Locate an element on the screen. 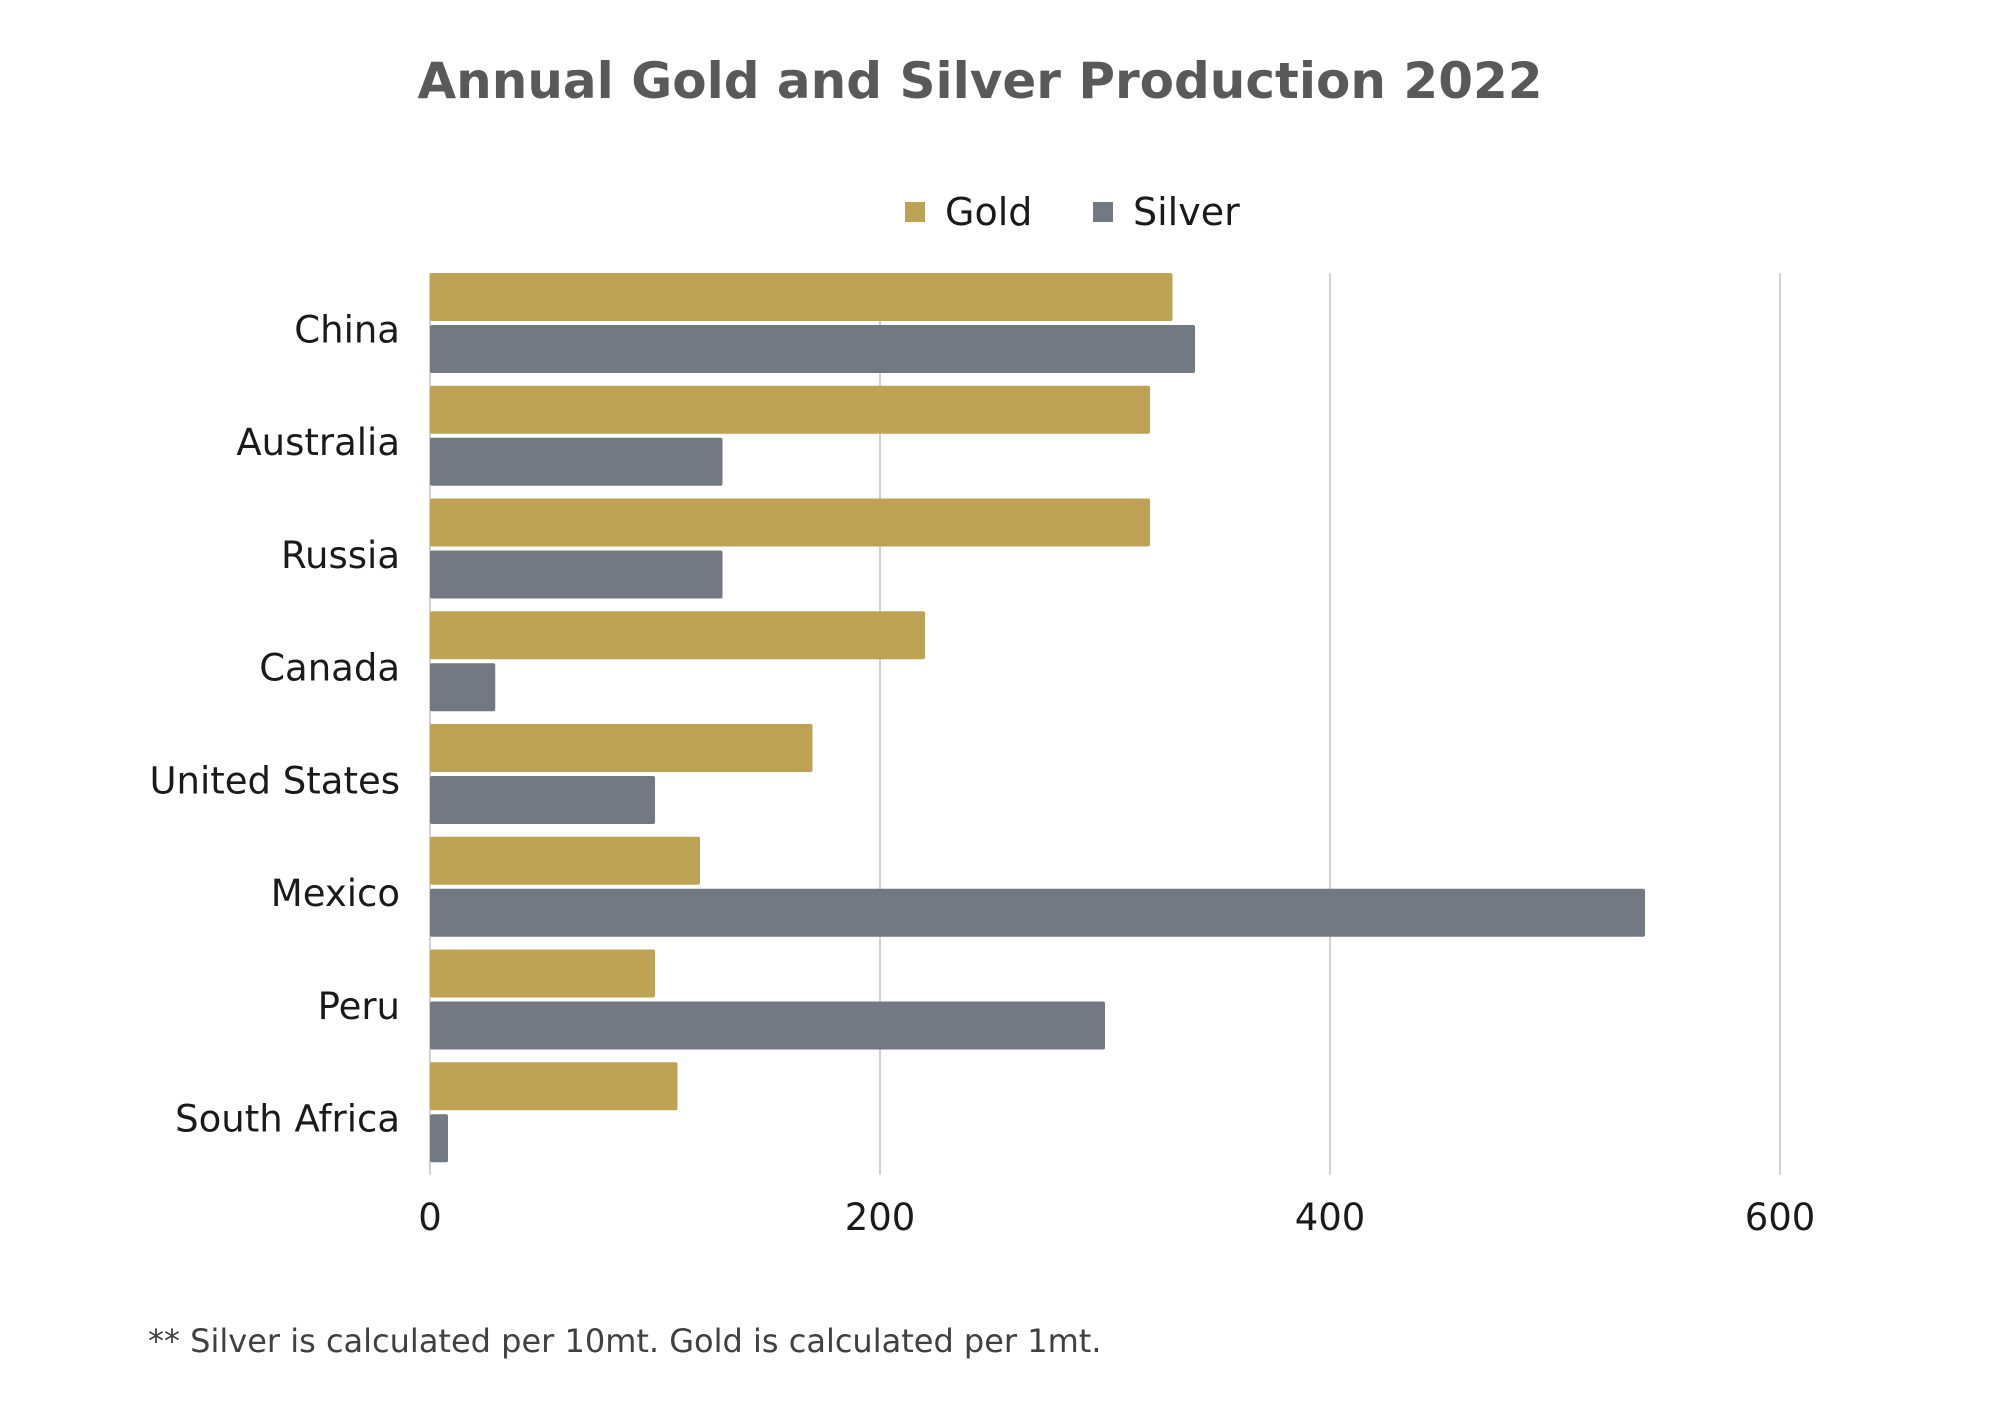 The image size is (2000, 1414). legend-swatch-silver is located at coordinates (1103, 212).